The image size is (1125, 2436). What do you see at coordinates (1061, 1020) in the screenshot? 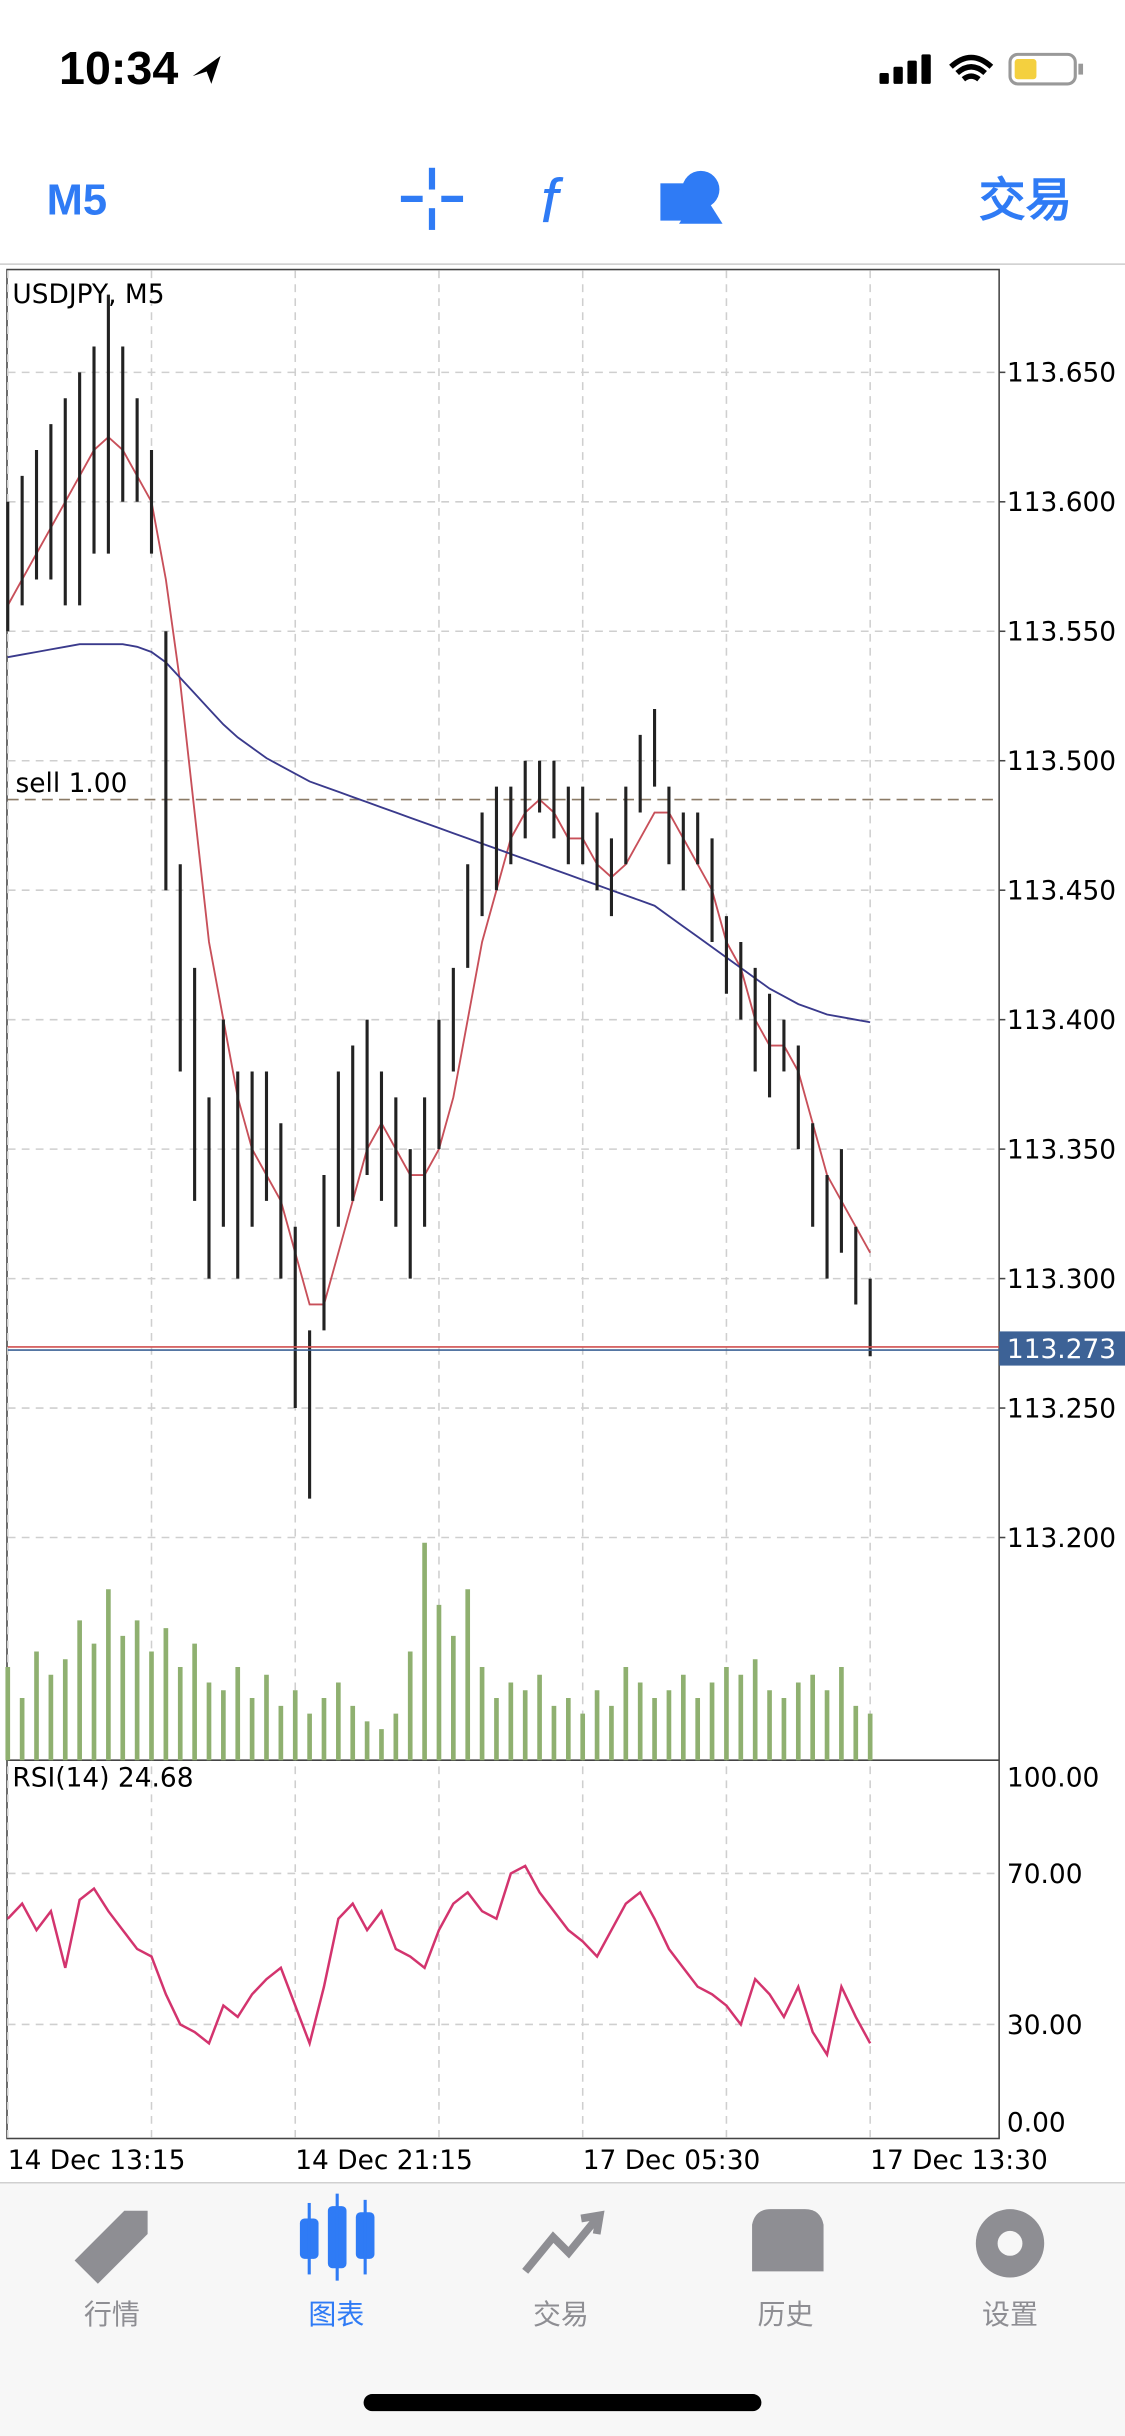
I see `y-tick-label: 113.400` at bounding box center [1061, 1020].